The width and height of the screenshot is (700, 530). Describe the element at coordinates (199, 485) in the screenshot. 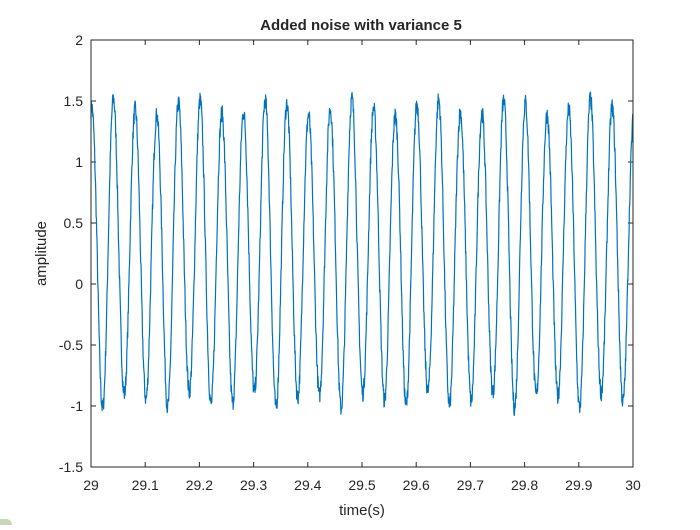

I see `x-tick-label: 29.2` at that location.